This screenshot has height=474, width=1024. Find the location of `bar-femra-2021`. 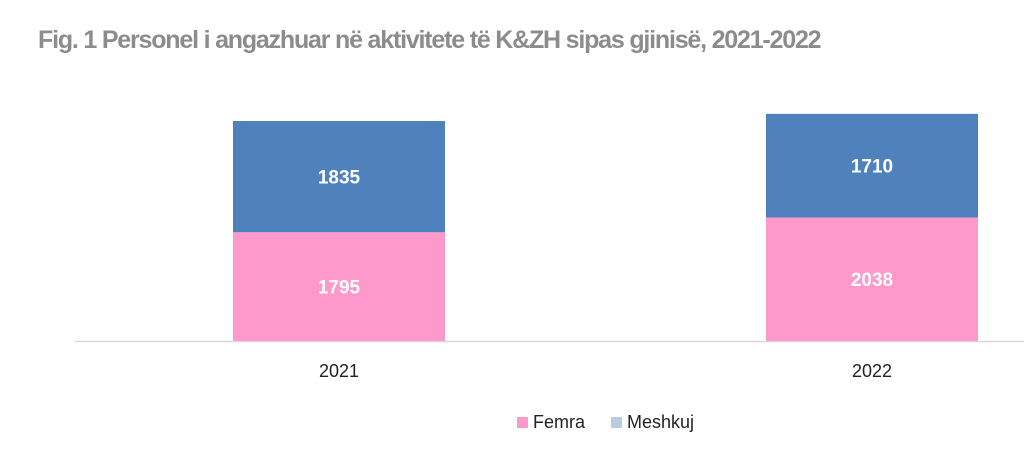

bar-femra-2021 is located at coordinates (339, 286).